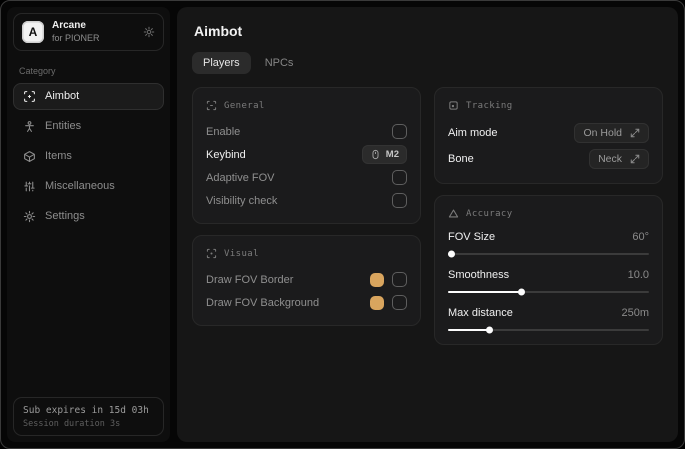 This screenshot has height=449, width=685. I want to click on card-general: General Enable Keybind M2, so click(306, 155).